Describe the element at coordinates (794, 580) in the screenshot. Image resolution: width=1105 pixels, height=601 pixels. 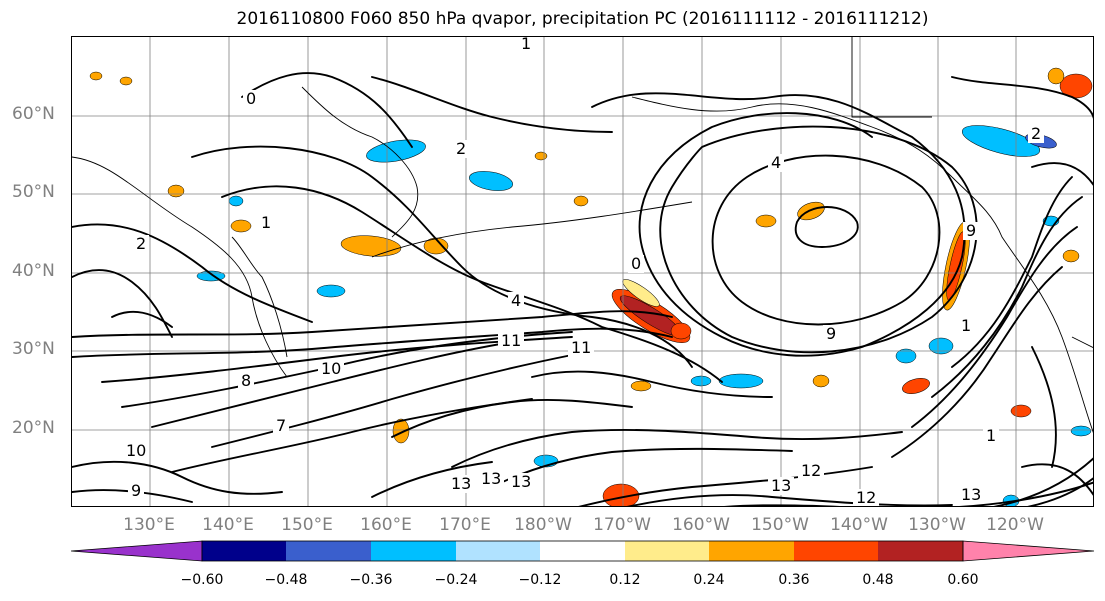
I see `colorbar-tick-label: 0.36` at that location.